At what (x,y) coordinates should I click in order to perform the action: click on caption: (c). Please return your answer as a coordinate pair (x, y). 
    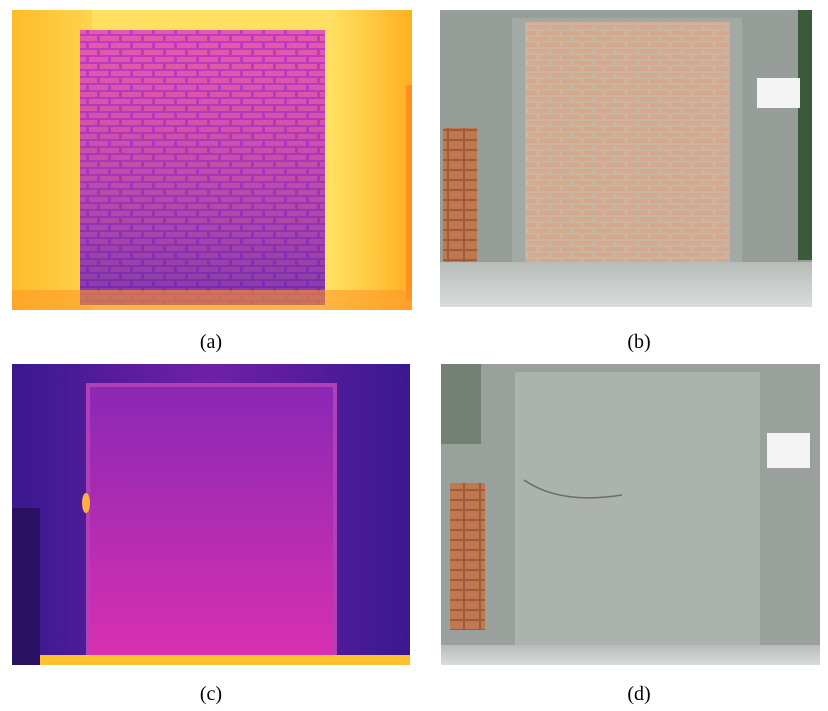
    Looking at the image, I should click on (211, 694).